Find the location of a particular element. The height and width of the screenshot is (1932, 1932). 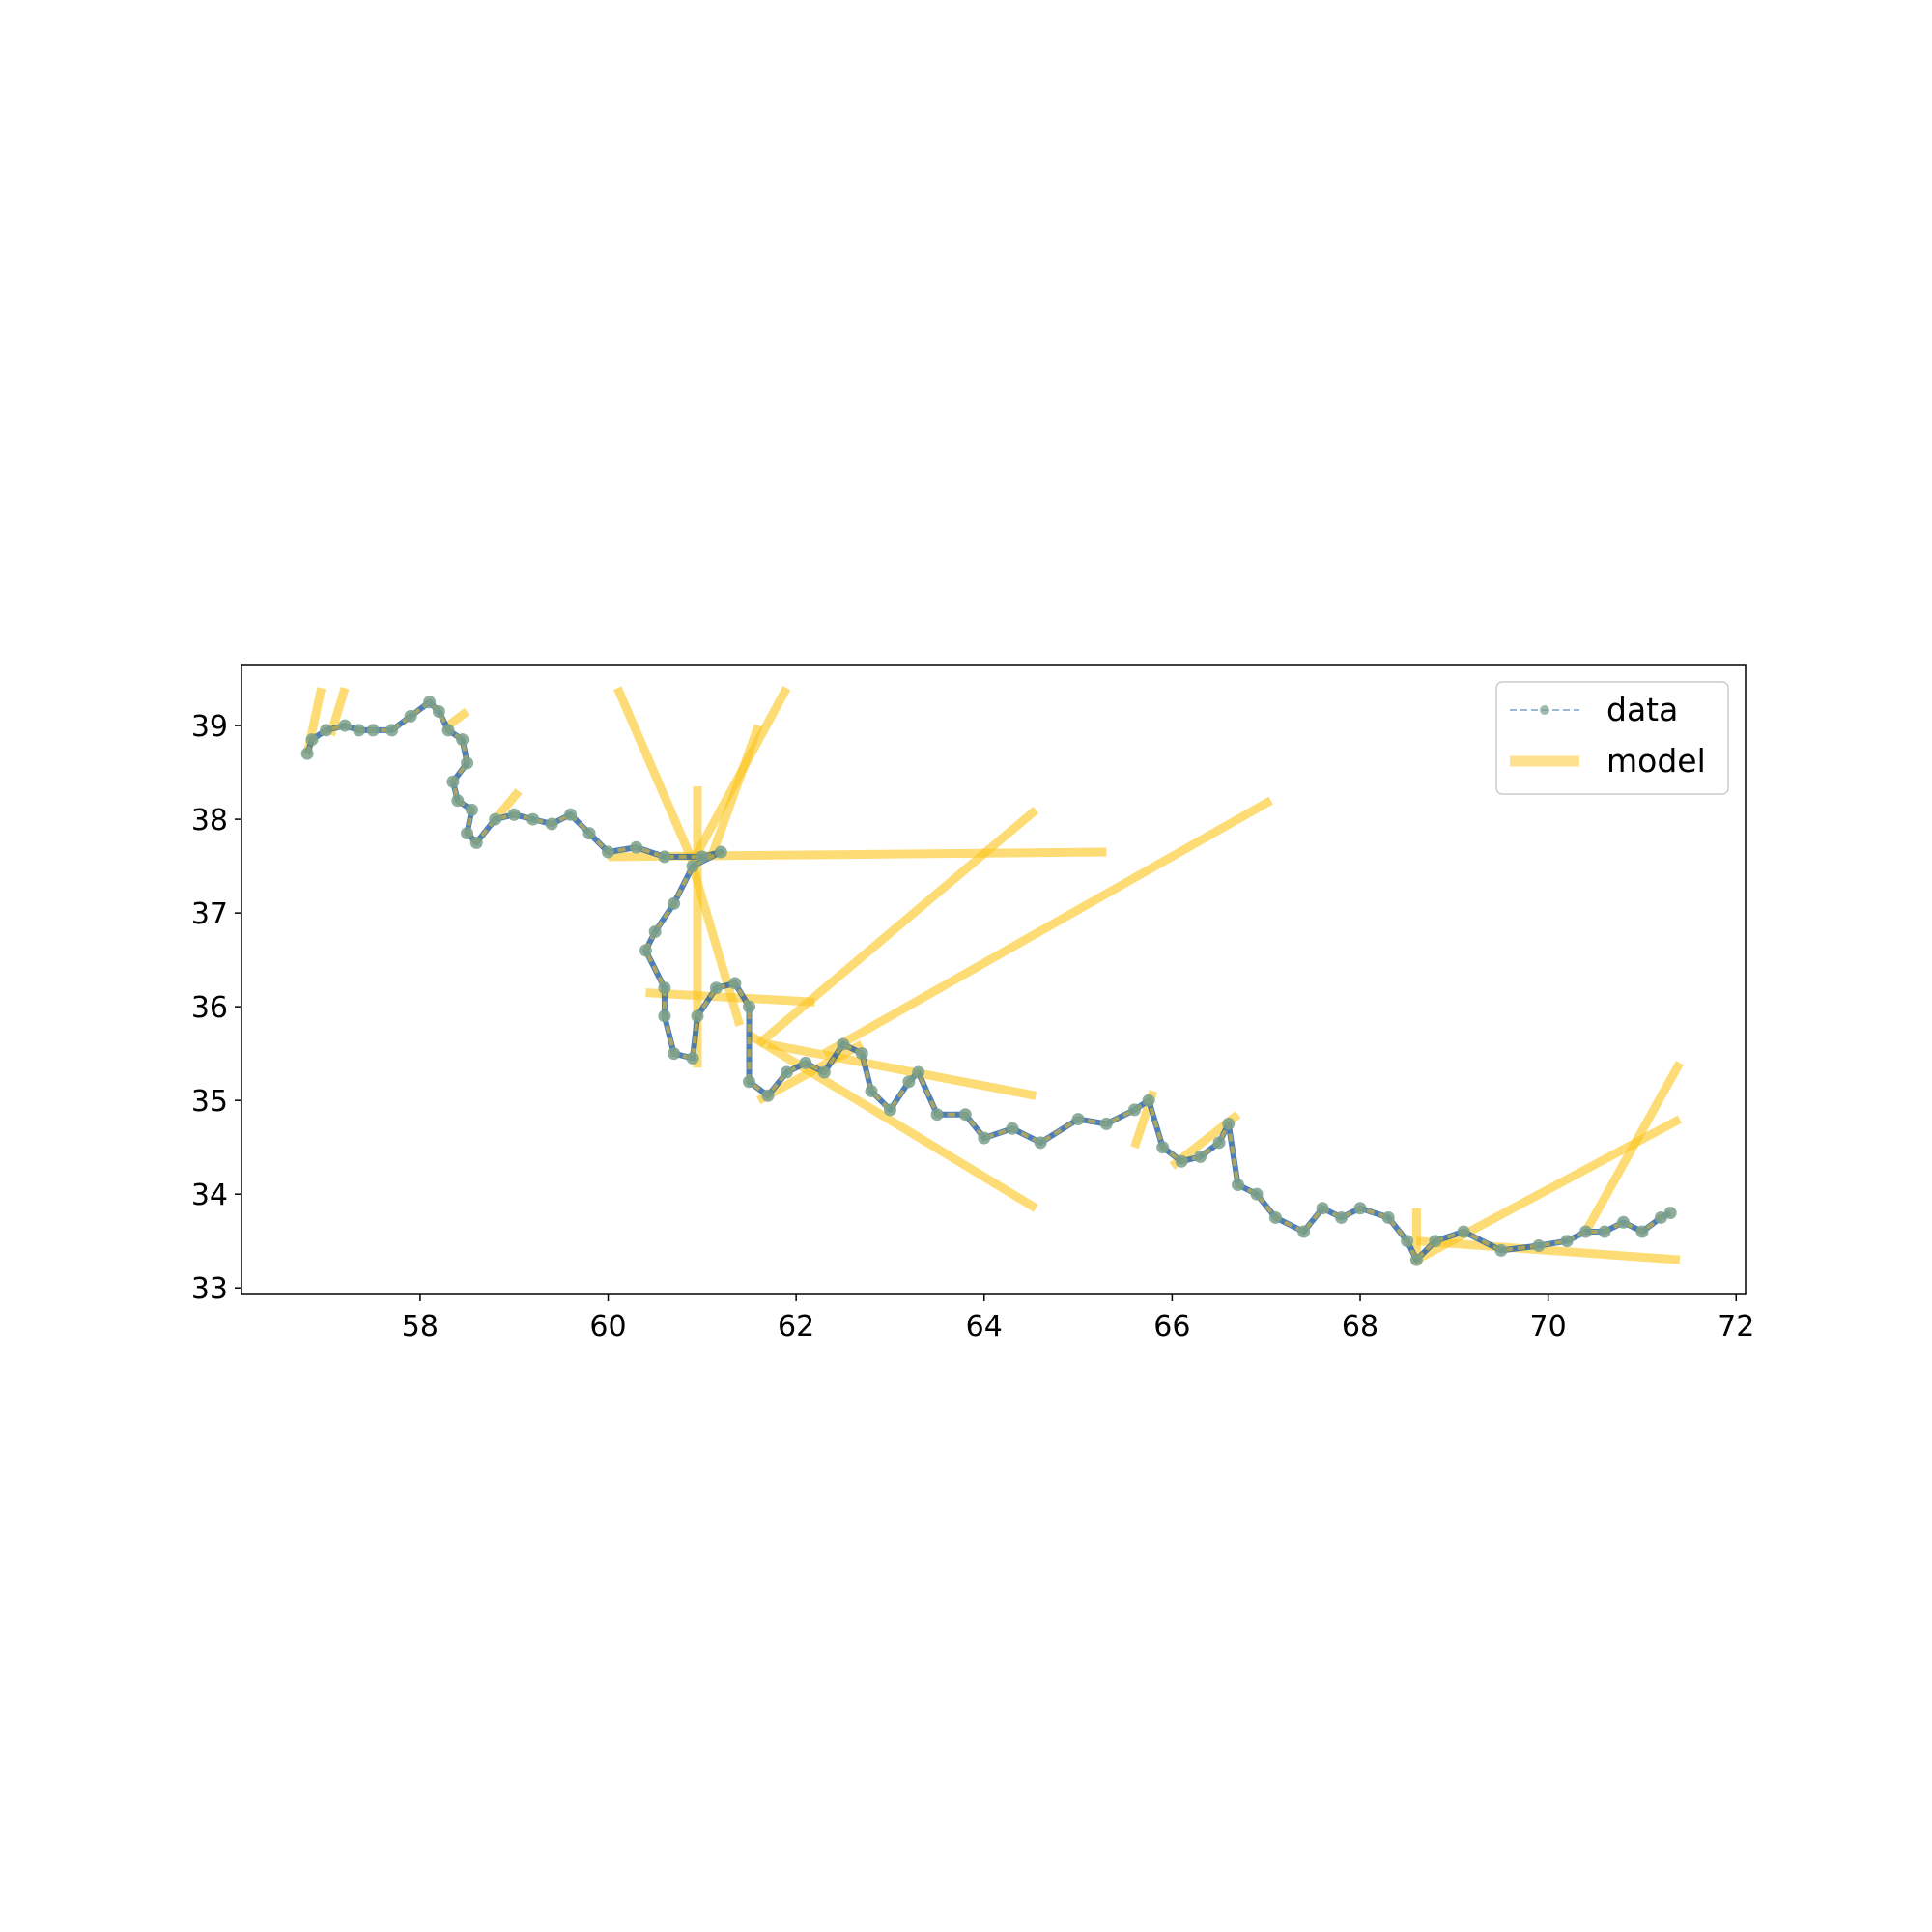

x-tick-label: 58 is located at coordinates (420, 1327).